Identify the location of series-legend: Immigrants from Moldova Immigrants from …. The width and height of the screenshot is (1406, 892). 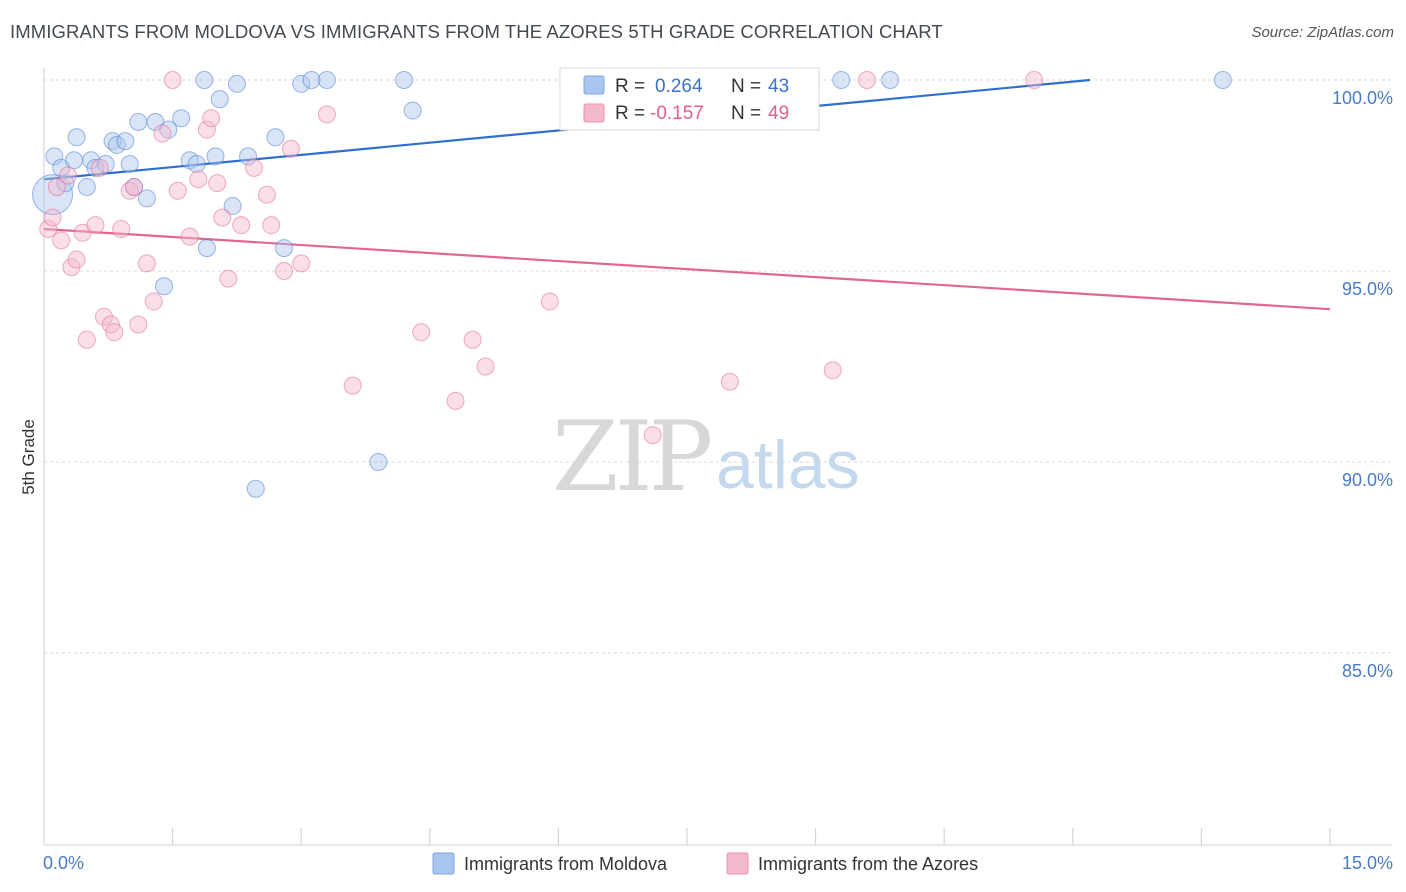
(705, 863).